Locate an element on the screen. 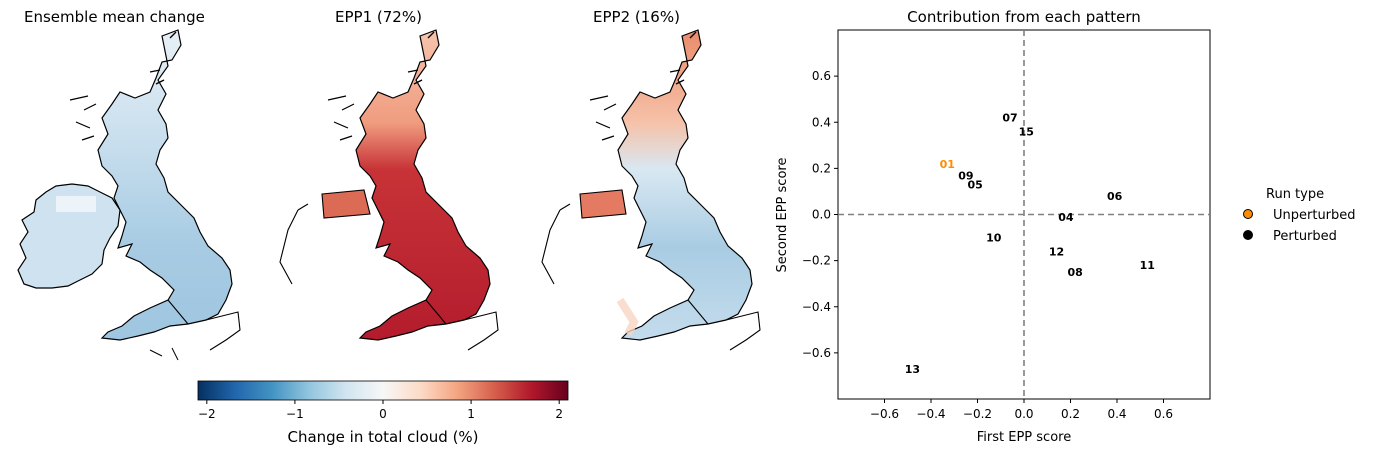 This screenshot has width=1376, height=454. x-tick-label: 0.2 is located at coordinates (1070, 414).